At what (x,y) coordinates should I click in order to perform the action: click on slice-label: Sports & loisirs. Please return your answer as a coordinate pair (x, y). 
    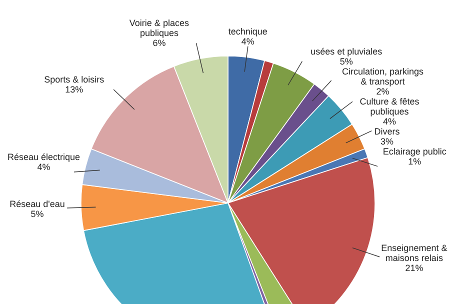
    Looking at the image, I should click on (74, 79).